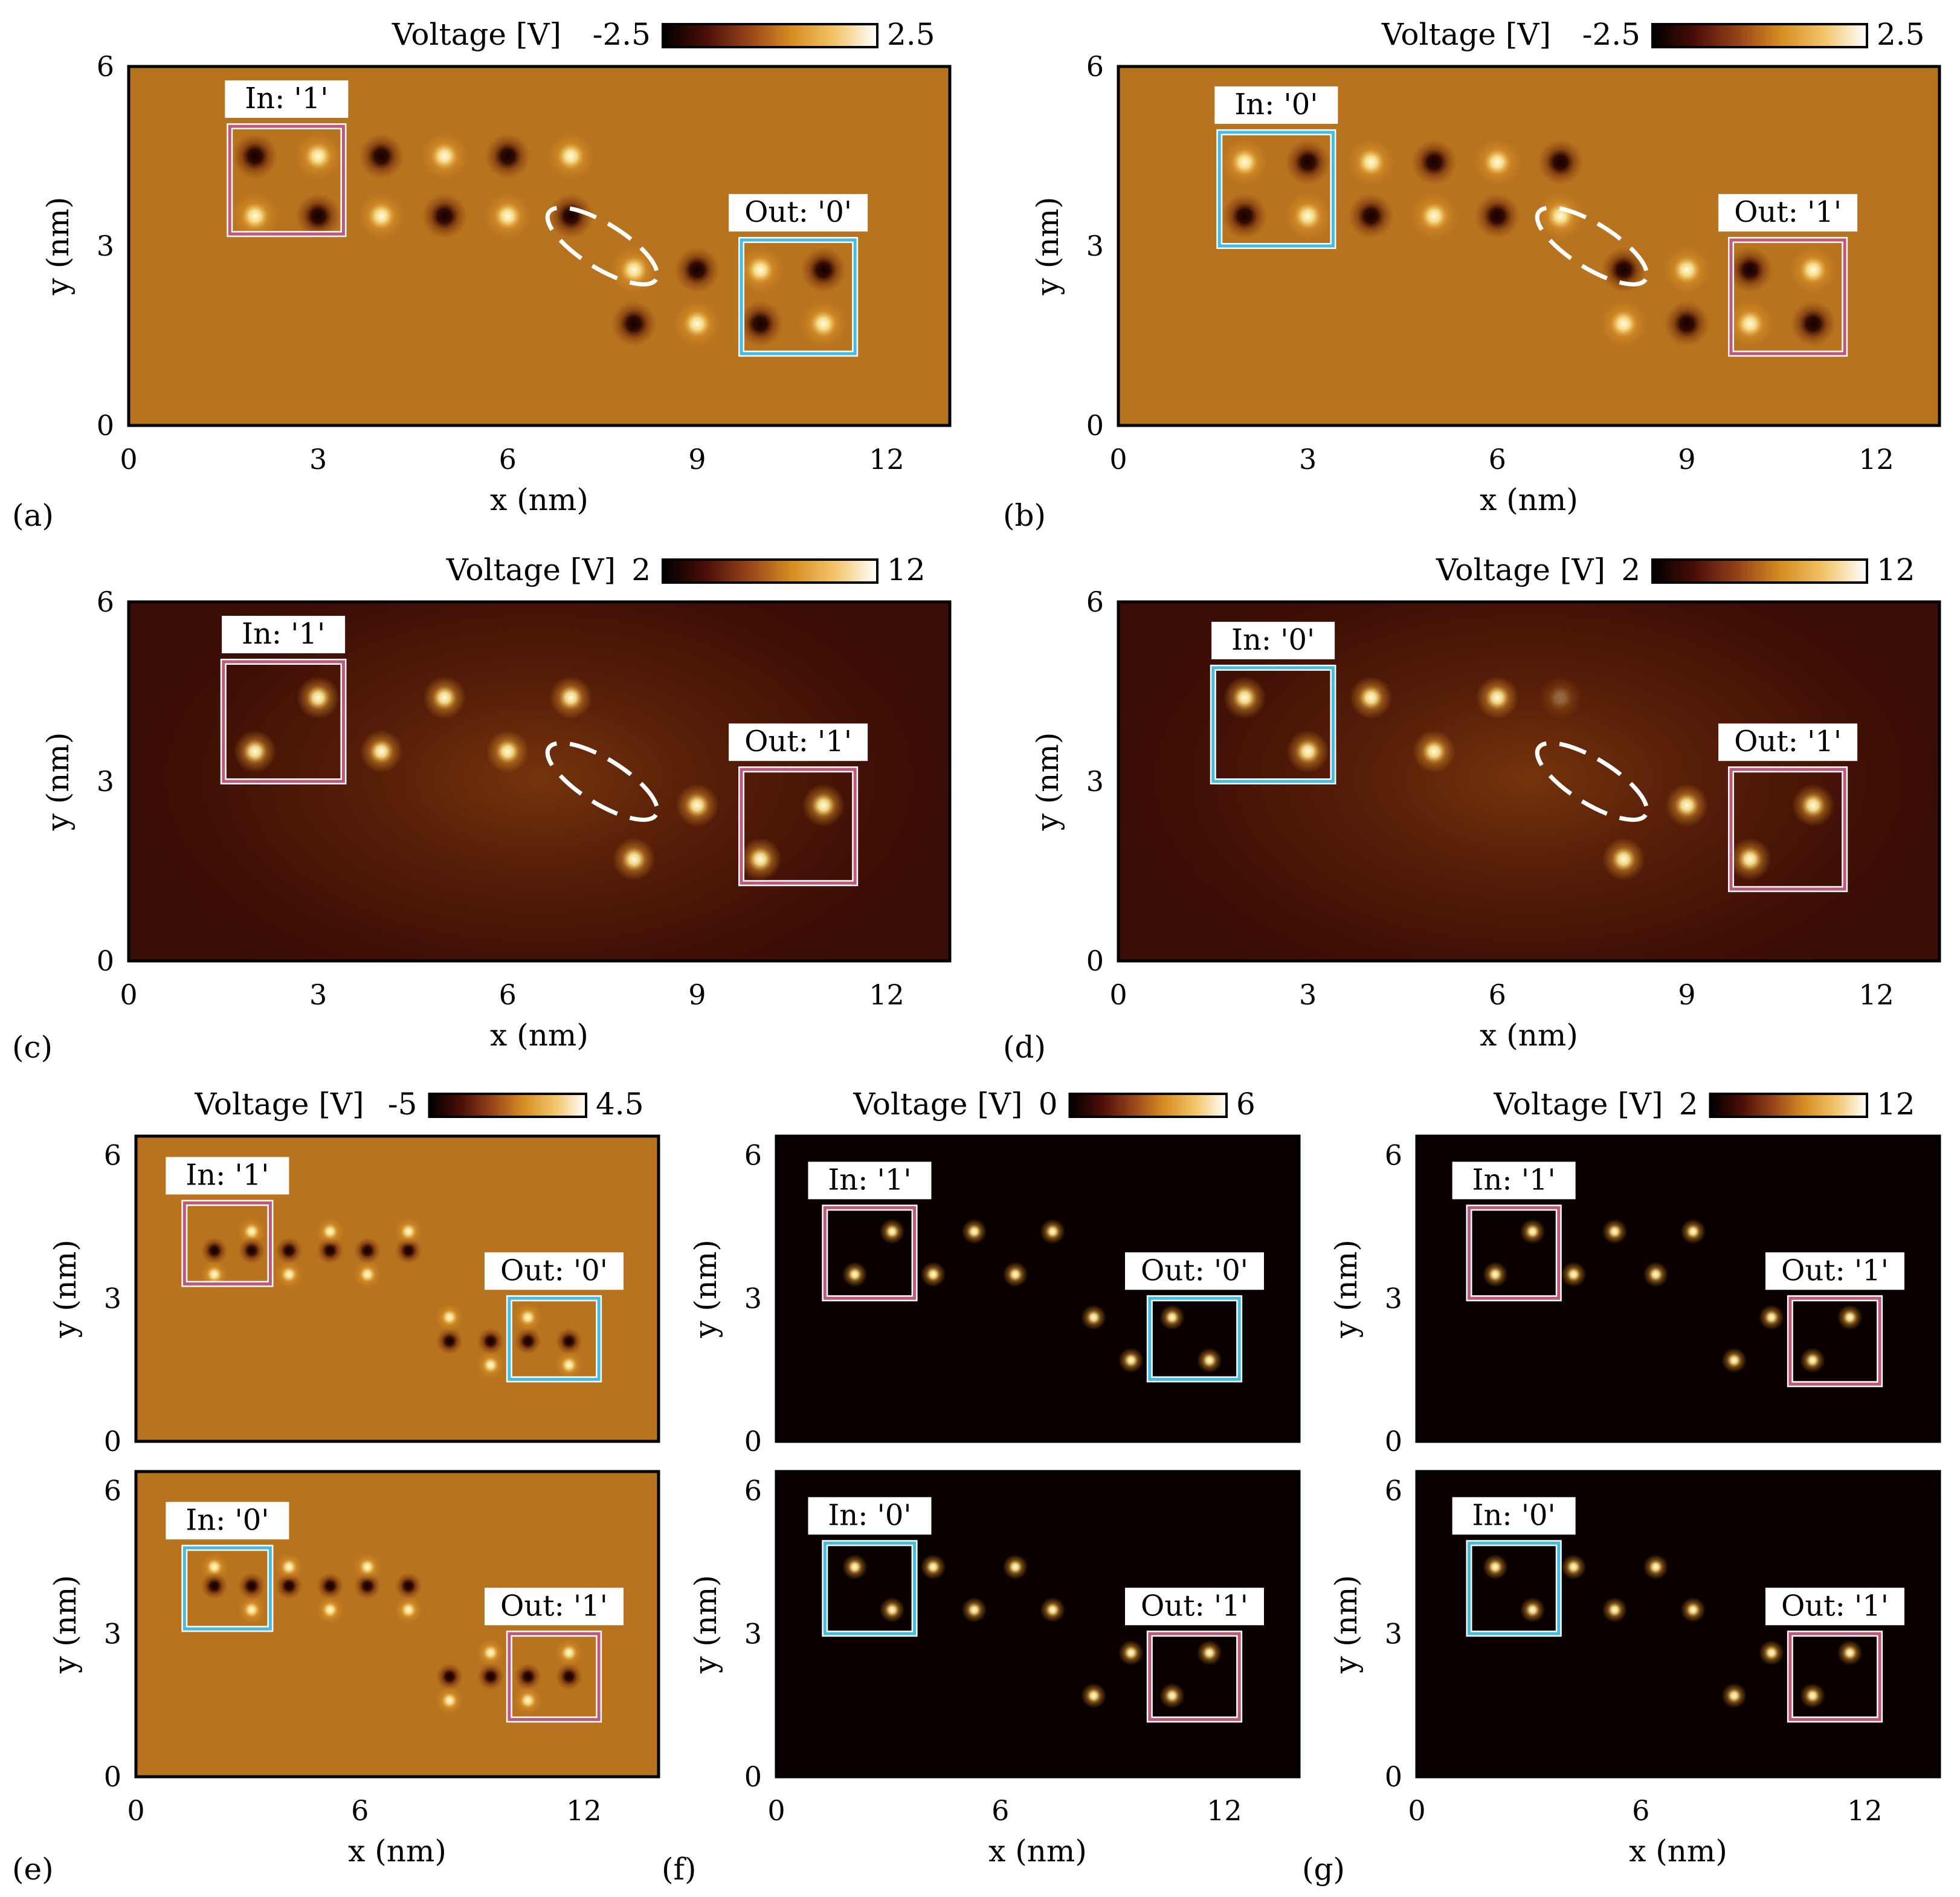 The height and width of the screenshot is (1897, 1960). What do you see at coordinates (622, 34) in the screenshot?
I see `colorbar-min-label: -2.5` at bounding box center [622, 34].